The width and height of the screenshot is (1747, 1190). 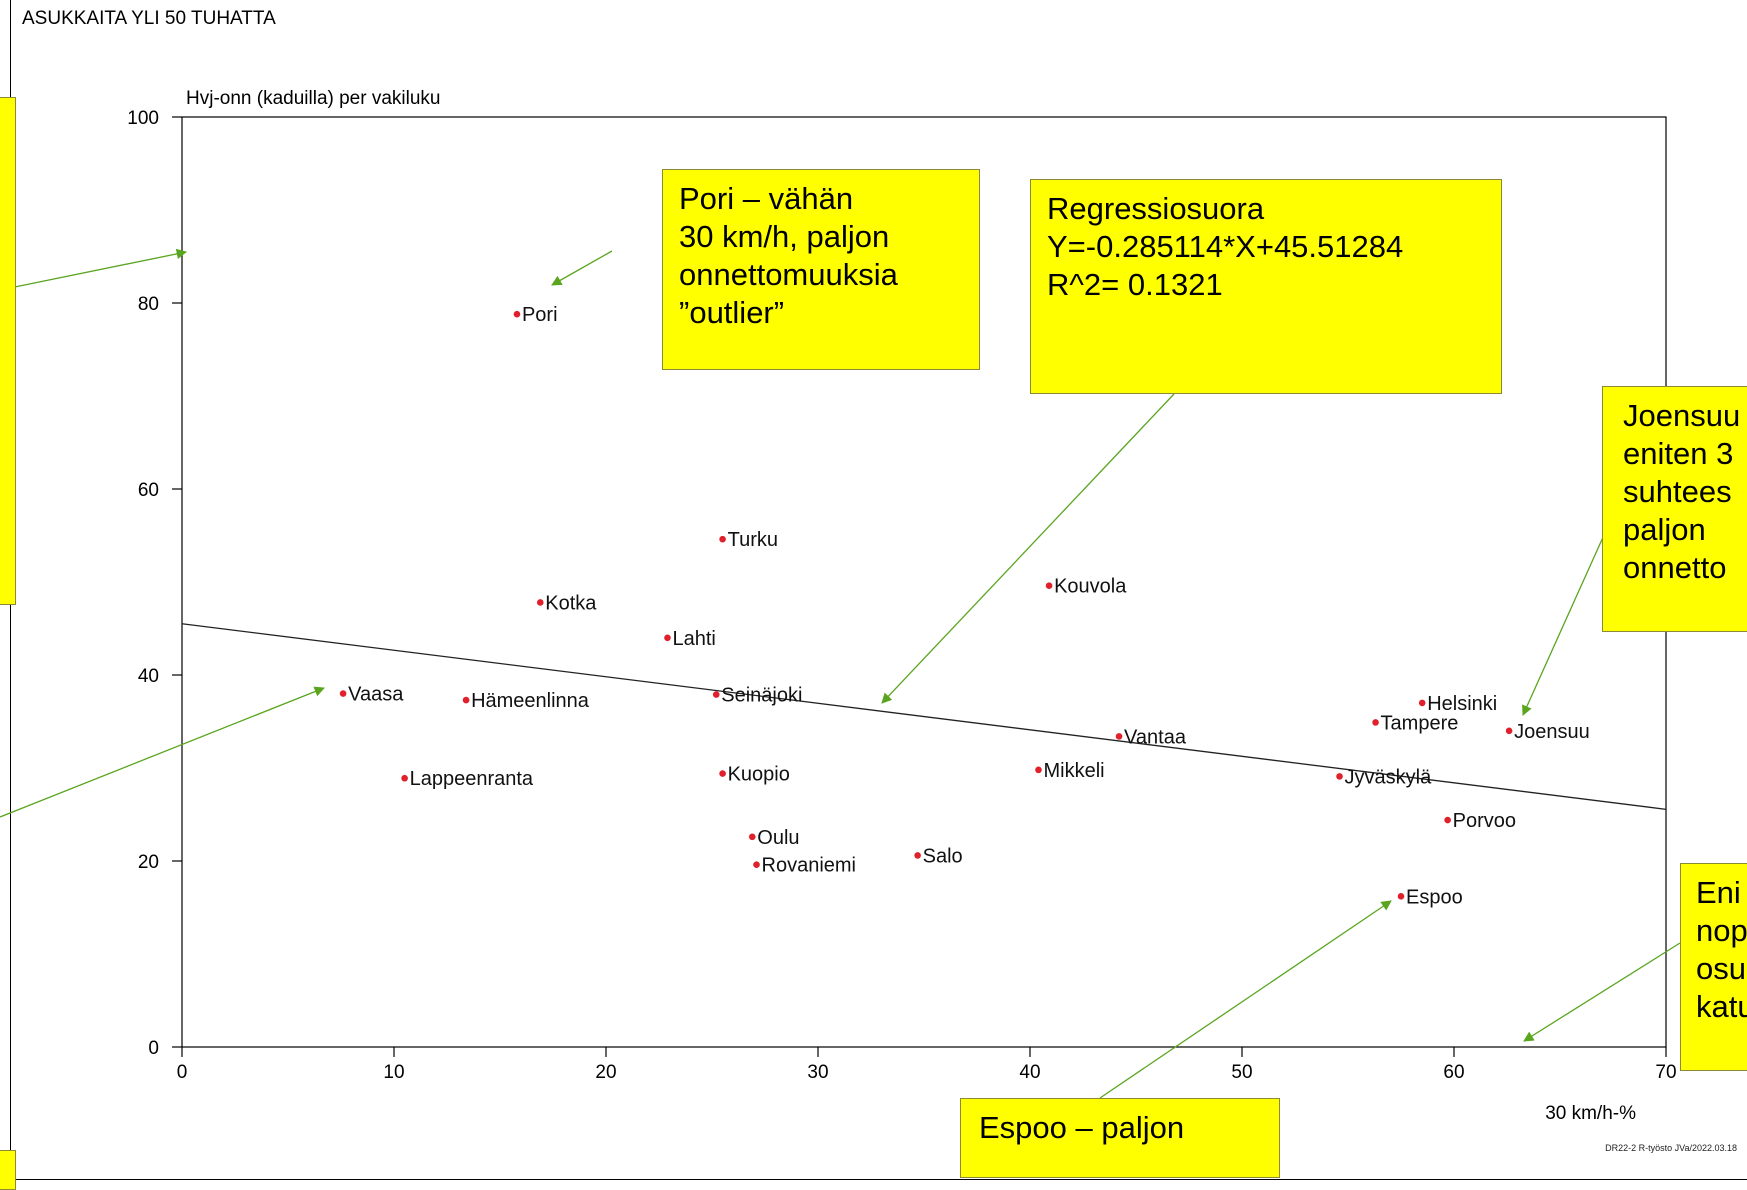 What do you see at coordinates (1038, 770) in the screenshot?
I see `data-point-mikkeli` at bounding box center [1038, 770].